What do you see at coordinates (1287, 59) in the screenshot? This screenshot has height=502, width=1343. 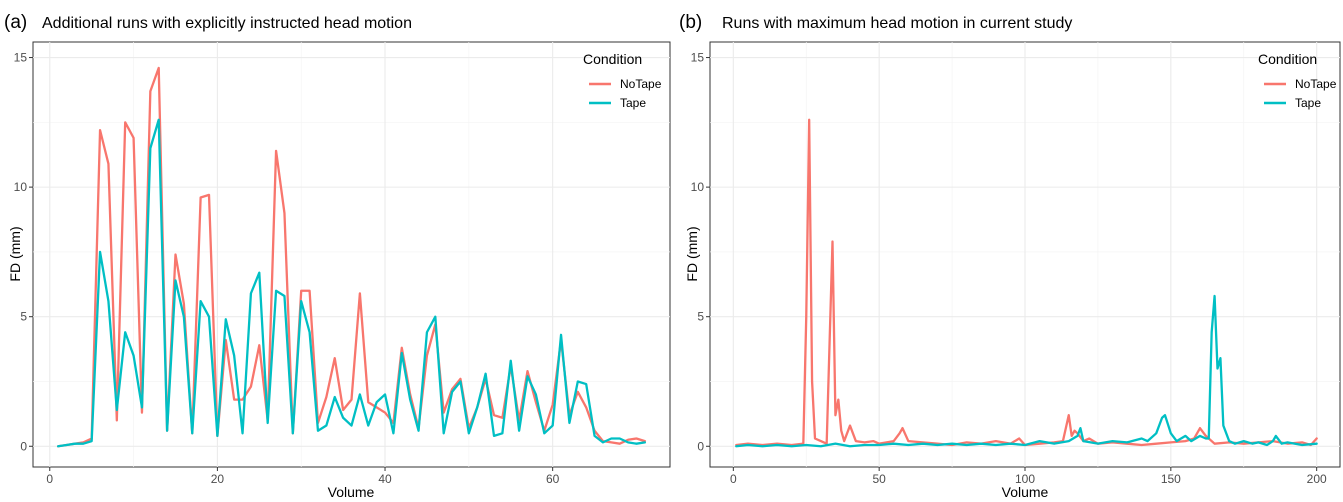 I see `panel-b-legend-title: Condition` at bounding box center [1287, 59].